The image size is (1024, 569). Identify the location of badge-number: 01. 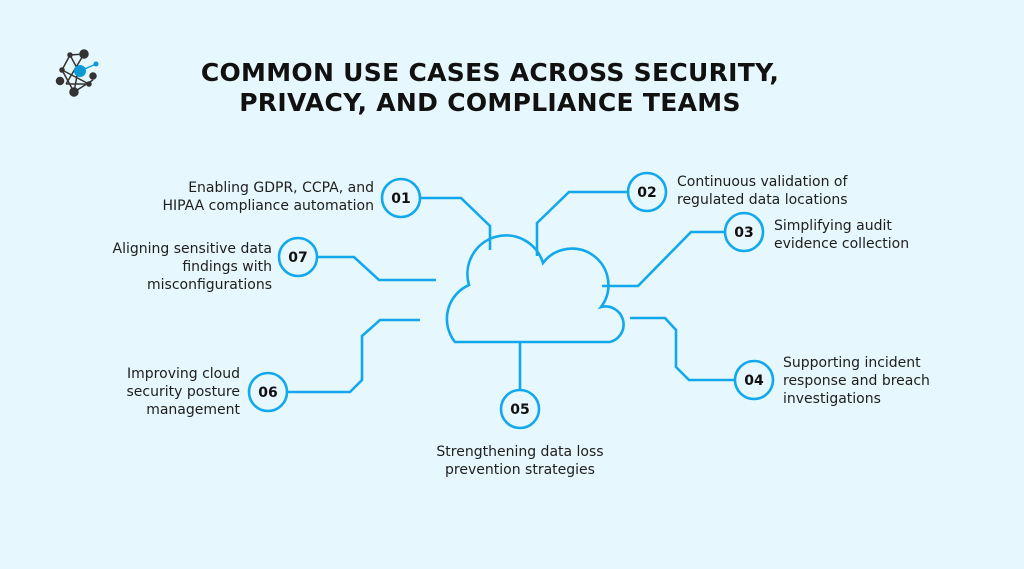
(400, 199).